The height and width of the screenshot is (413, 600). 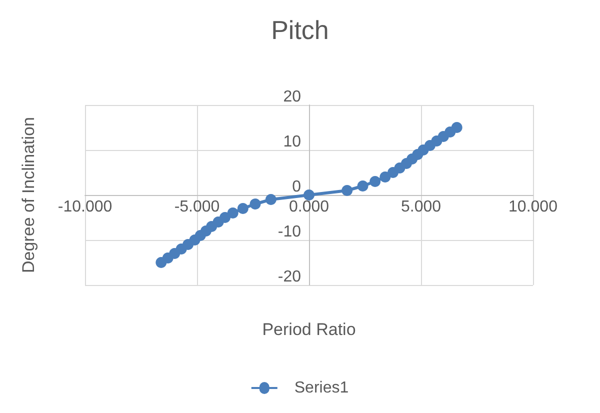 I want to click on x-tick-label: 5.000, so click(x=421, y=207).